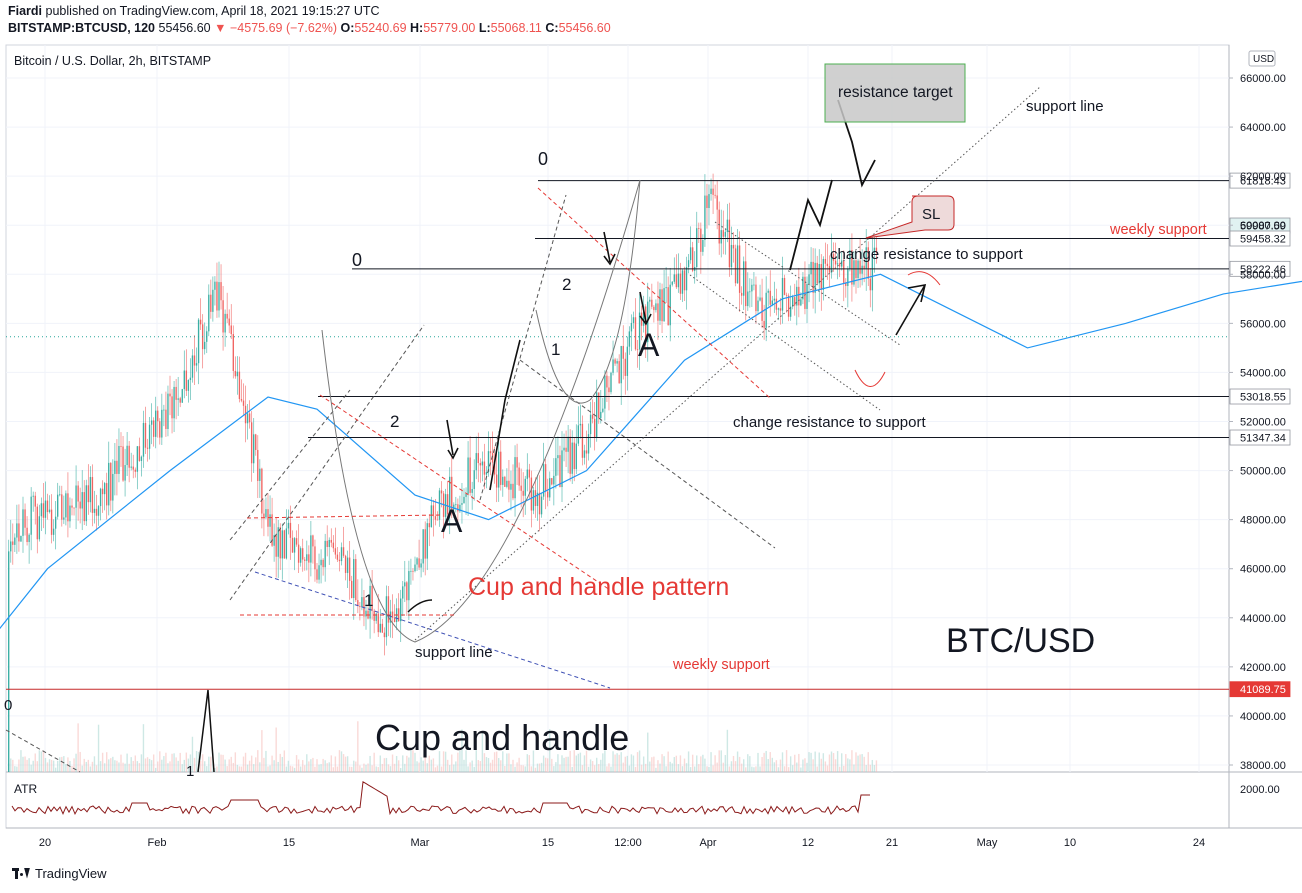  Describe the element at coordinates (1260, 437) in the screenshot. I see `level-badge` at that location.